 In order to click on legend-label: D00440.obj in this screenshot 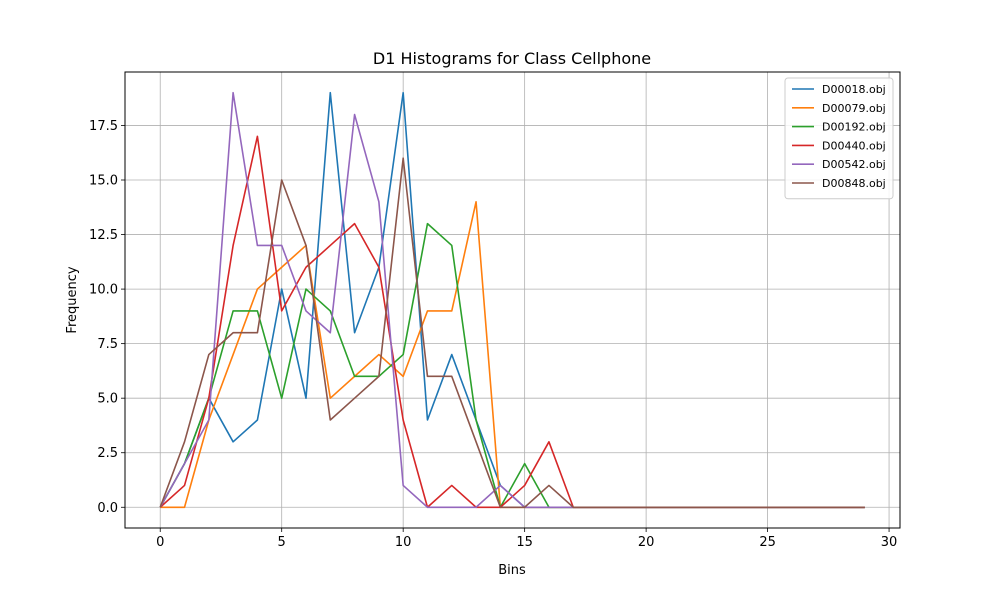, I will do `click(854, 145)`.